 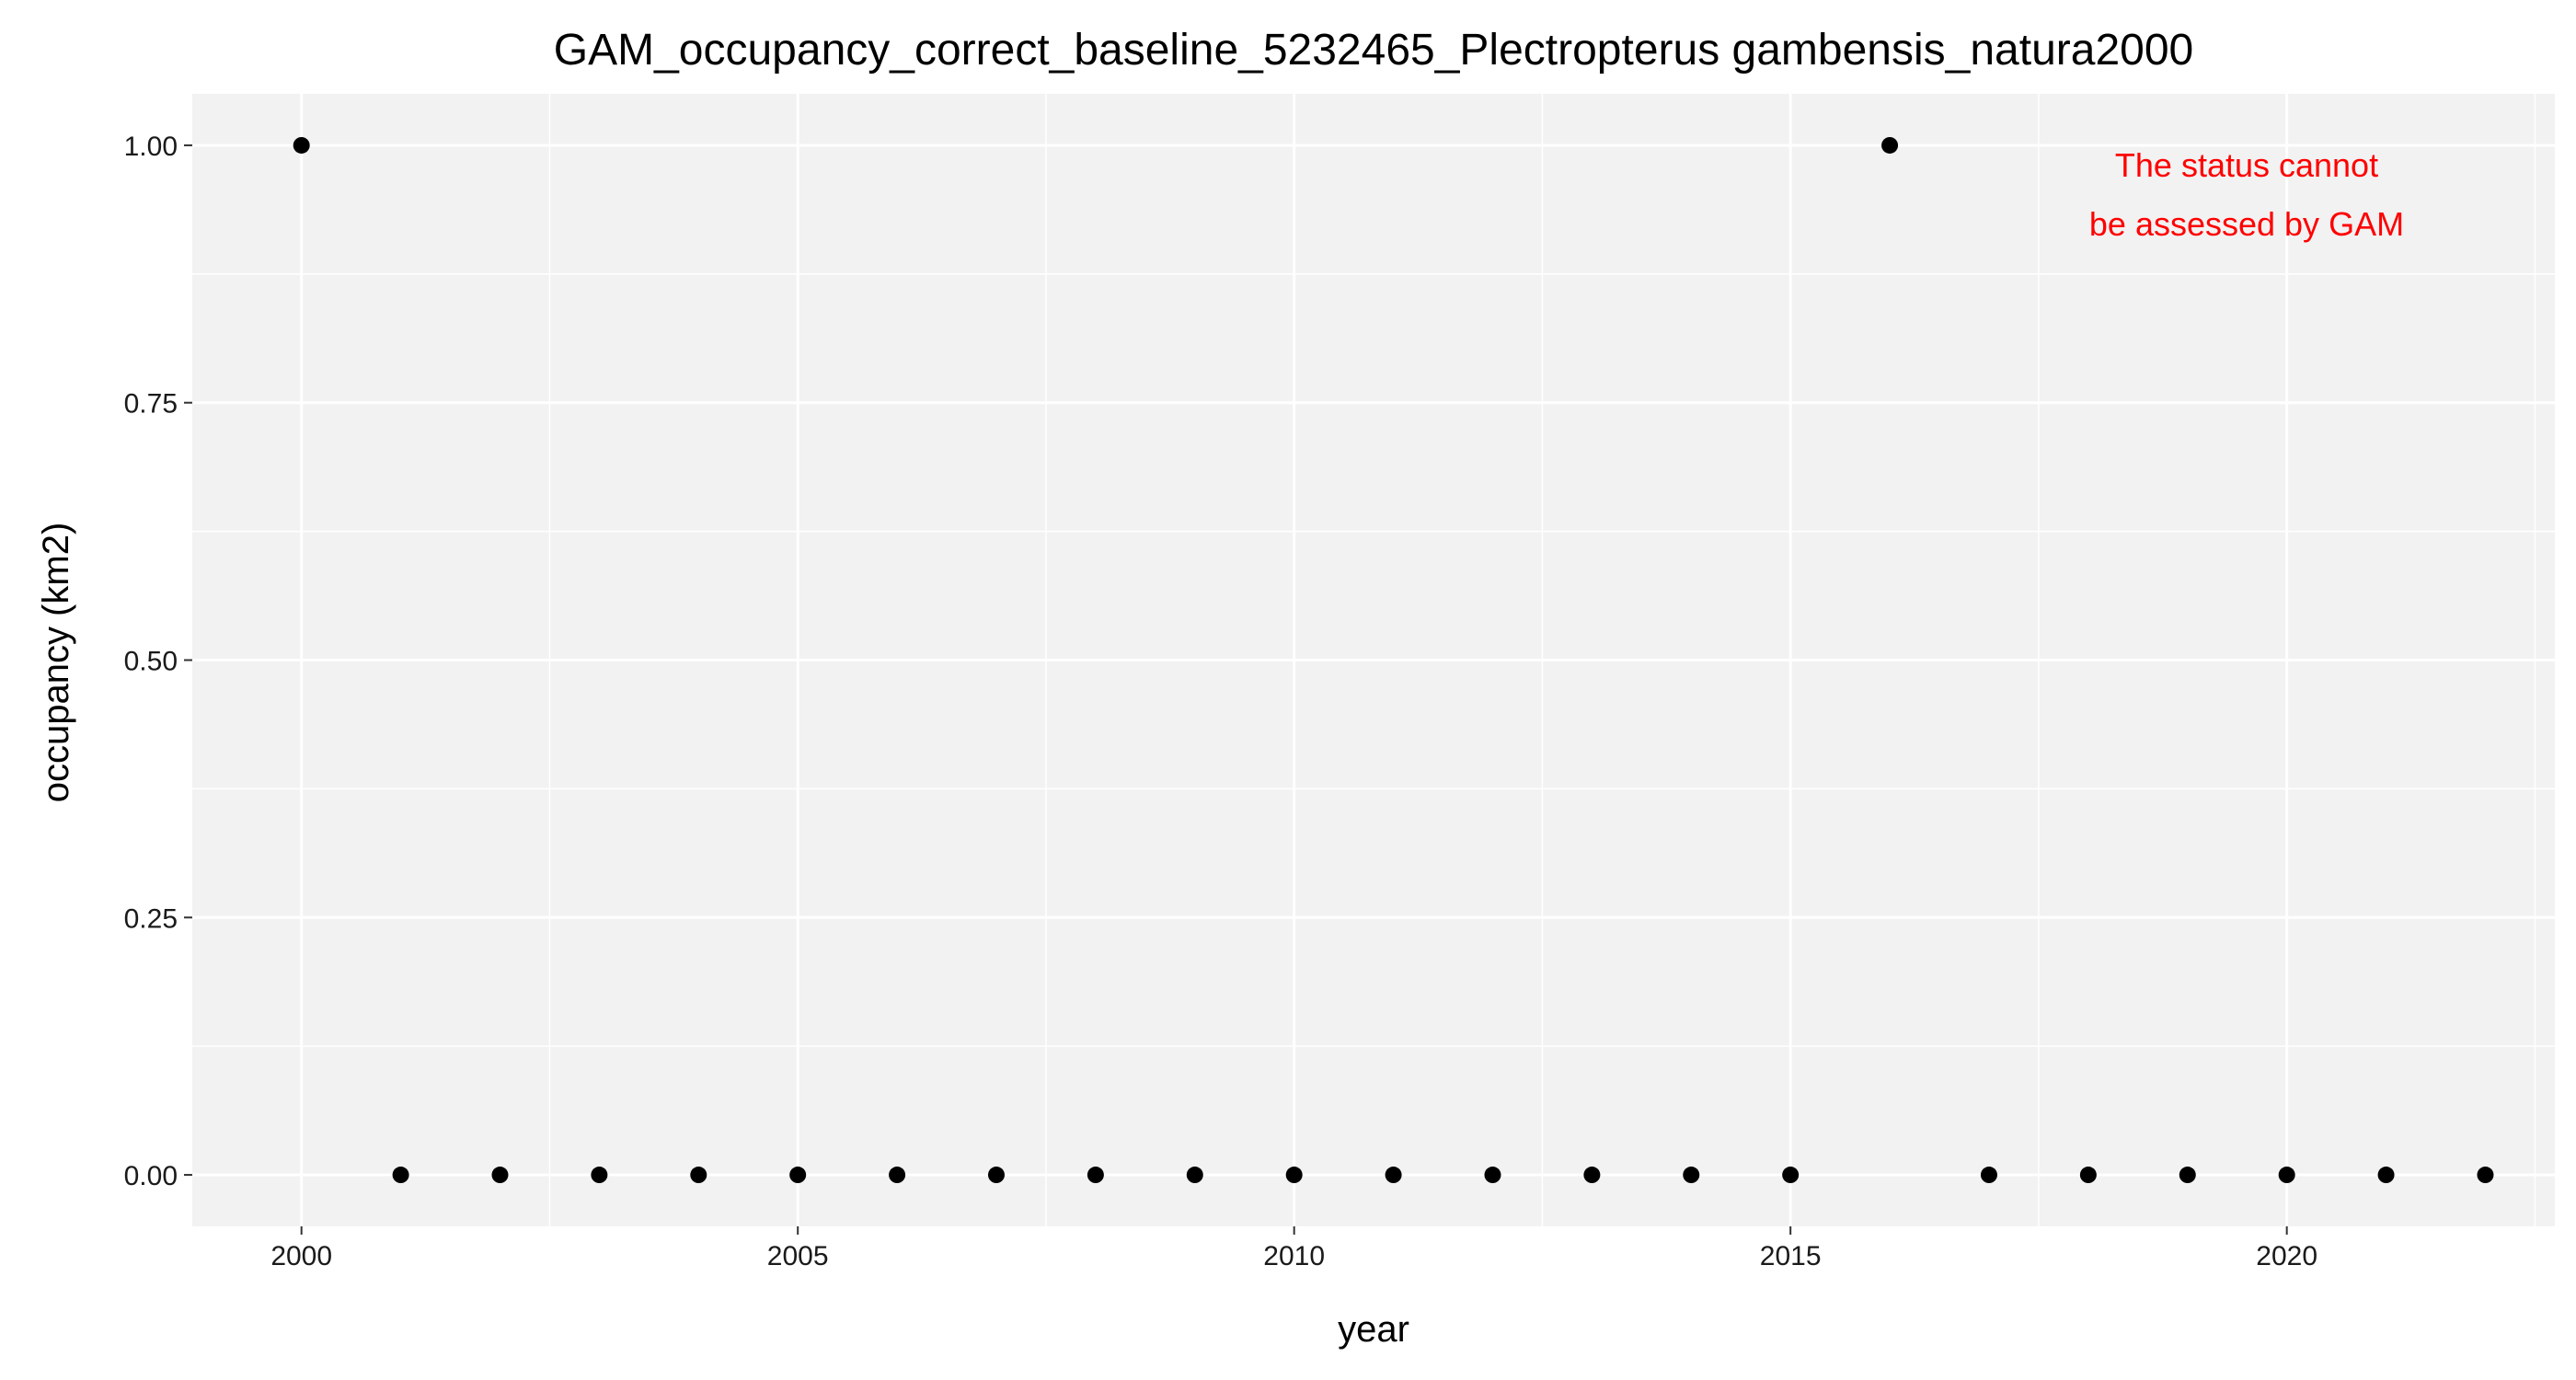 What do you see at coordinates (151, 404) in the screenshot?
I see `y-tick-label: 0.75` at bounding box center [151, 404].